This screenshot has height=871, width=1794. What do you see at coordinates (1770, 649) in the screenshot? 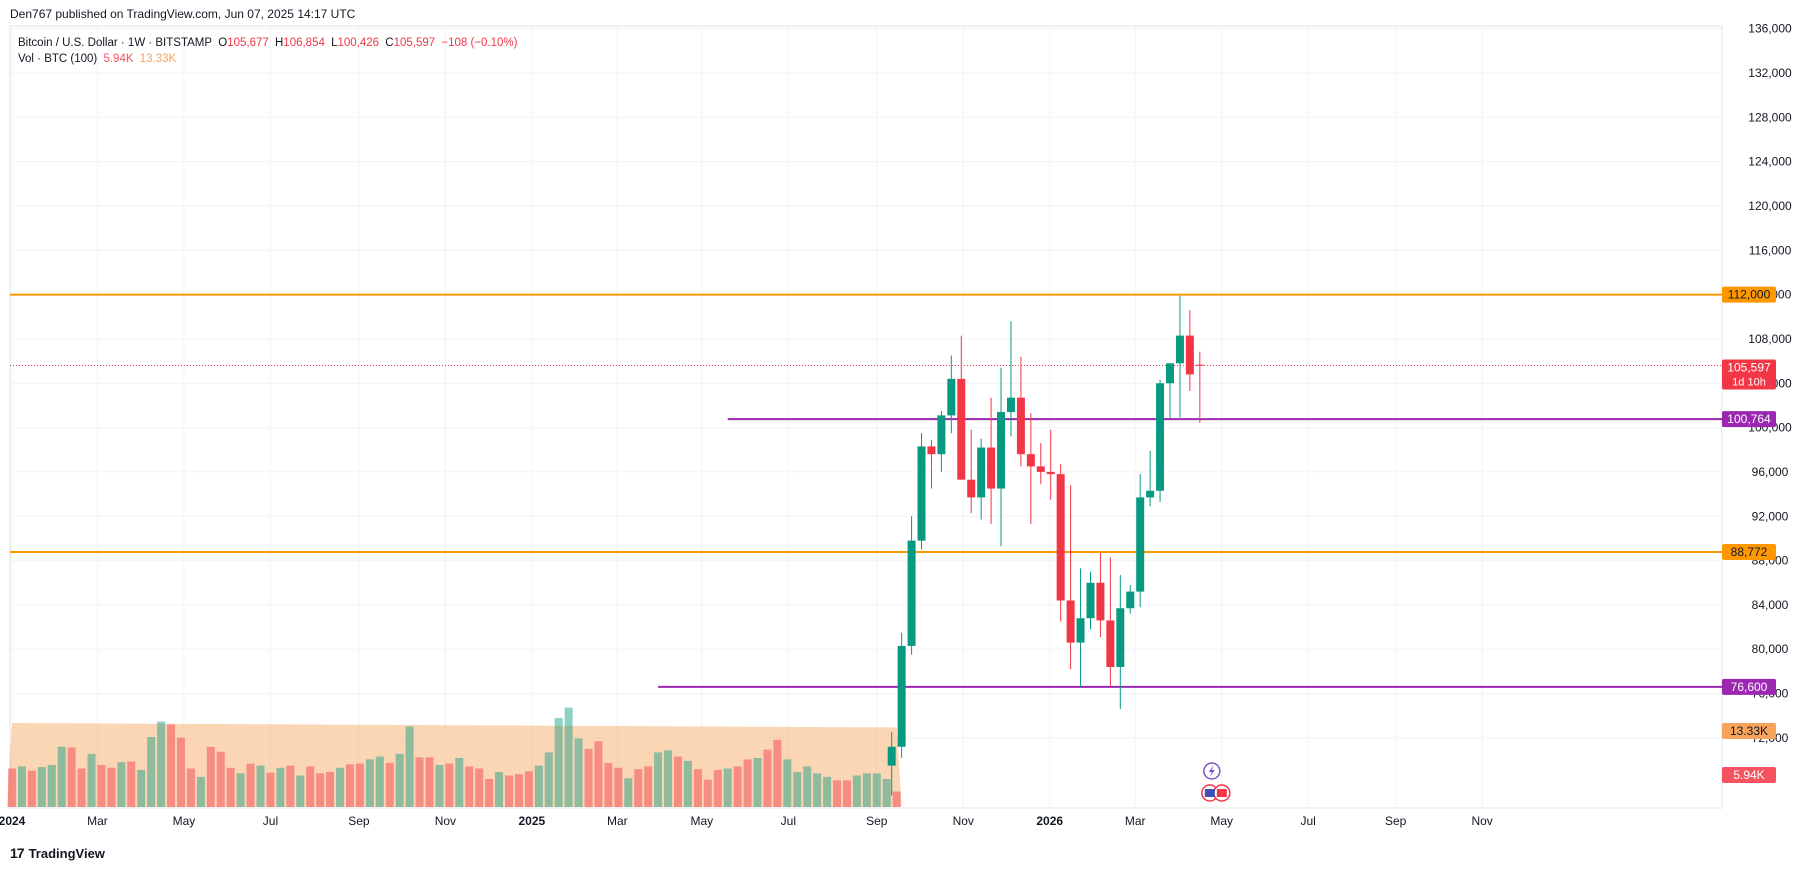
I see `y-tick-label: 80,000` at bounding box center [1770, 649].